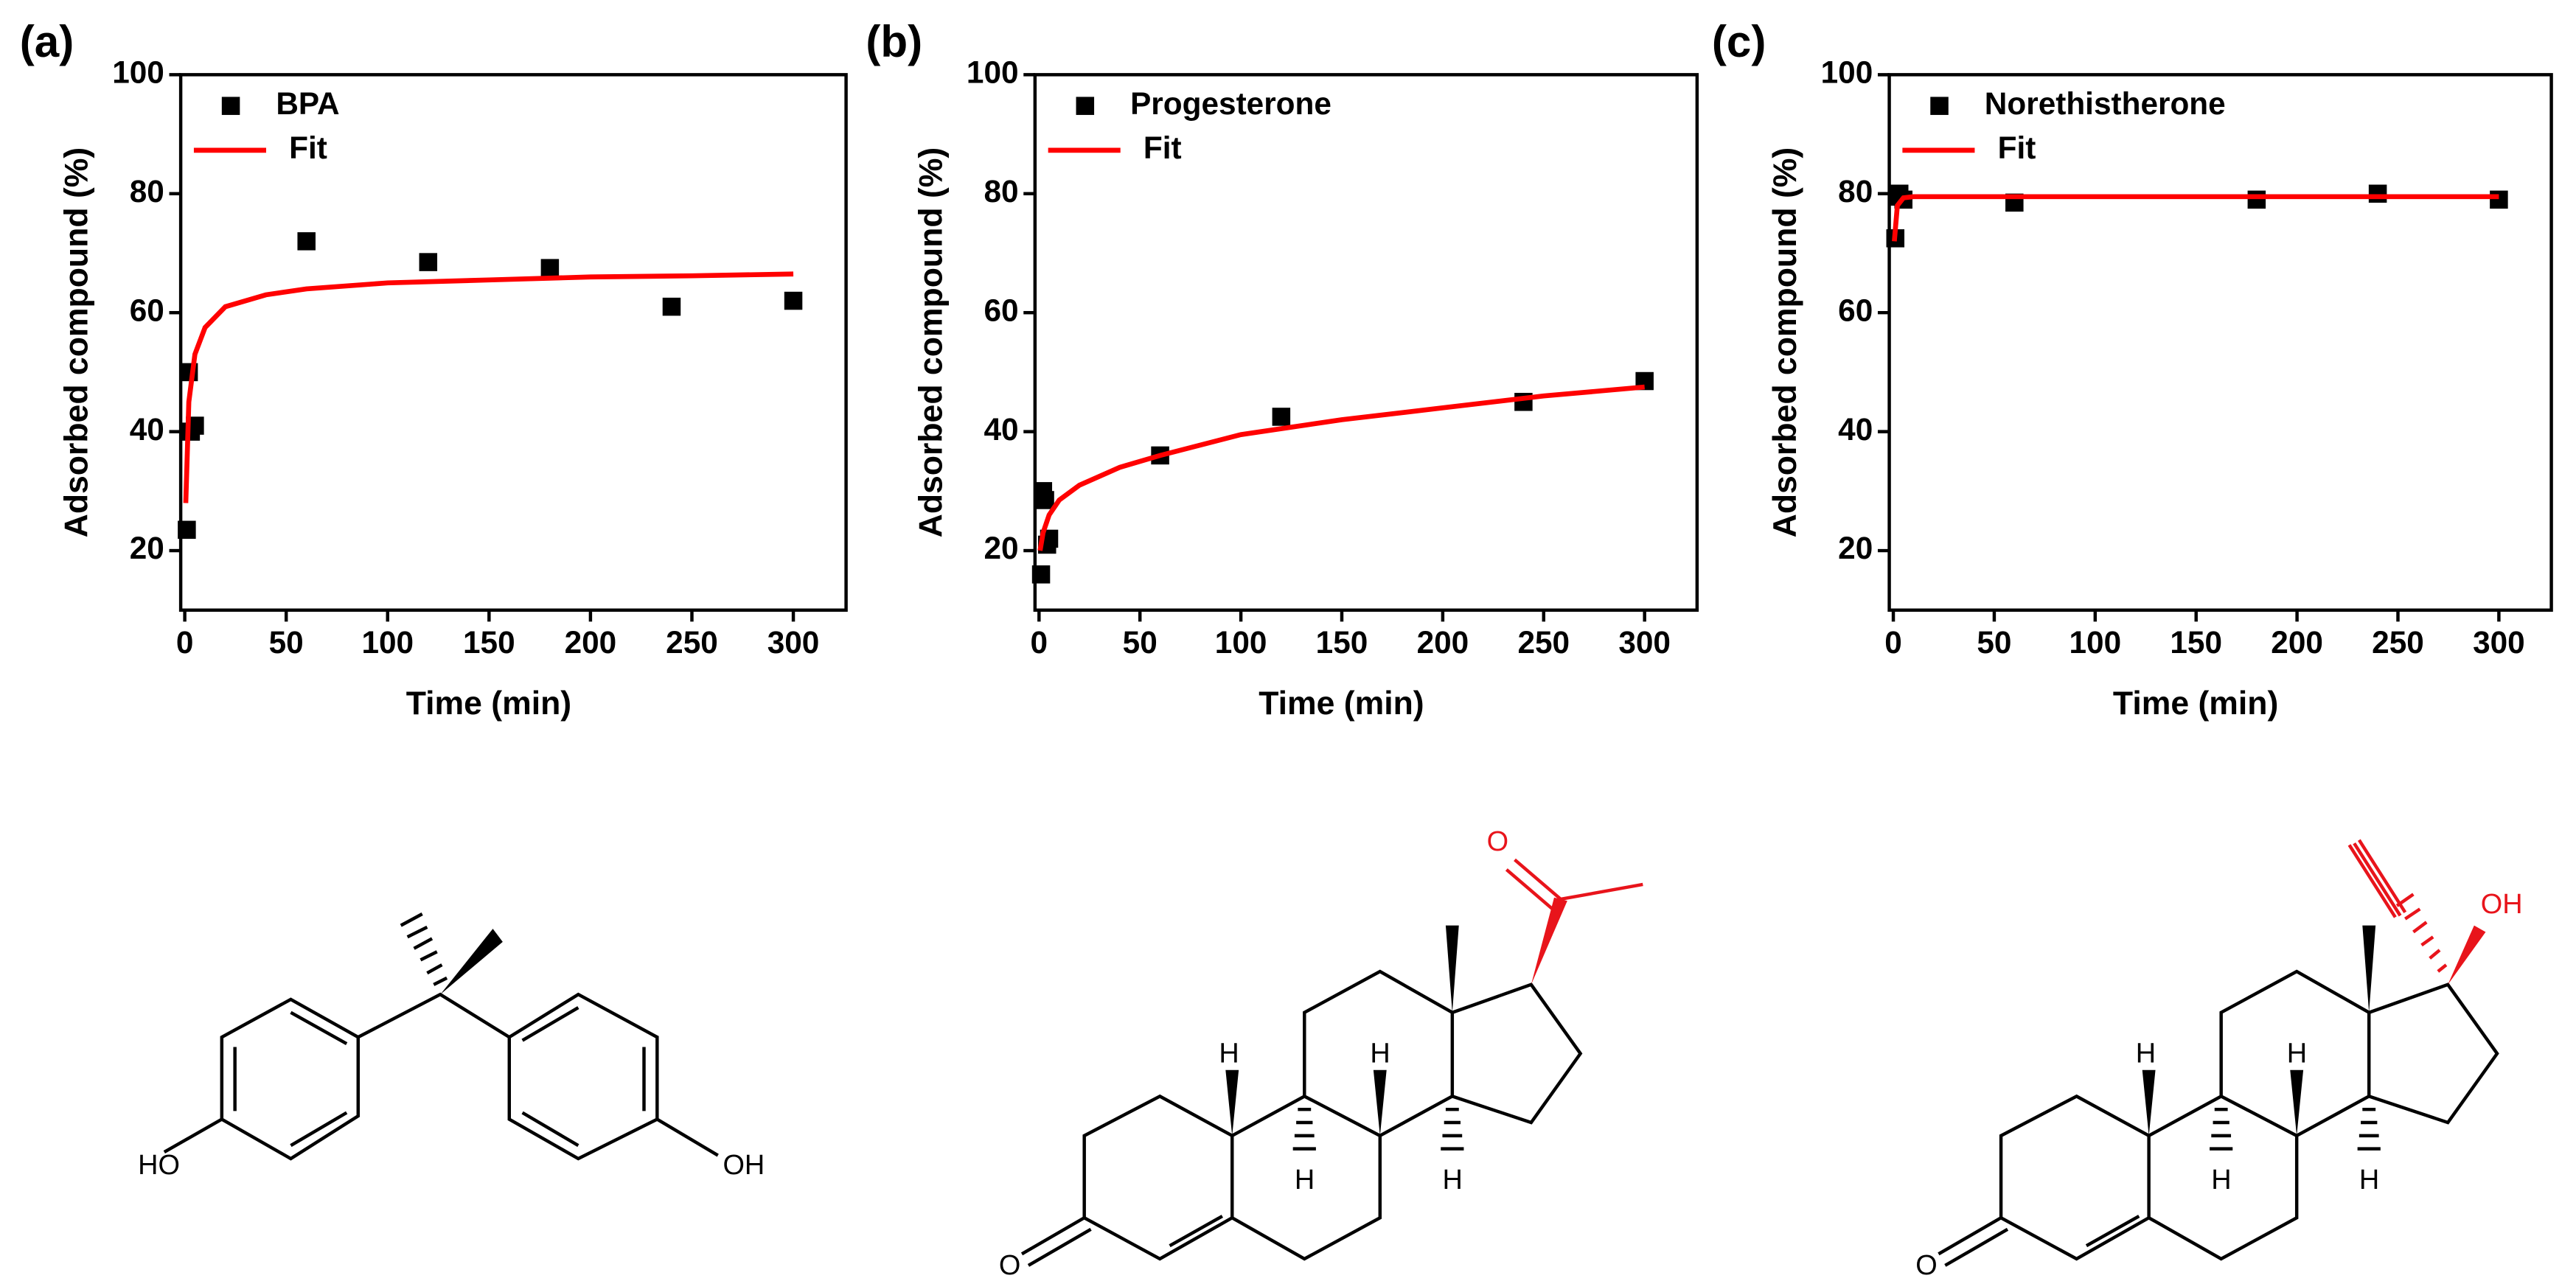 The width and height of the screenshot is (2576, 1281). I want to click on norethisterone-structure: H H H H O OH, so click(2219, 1060).